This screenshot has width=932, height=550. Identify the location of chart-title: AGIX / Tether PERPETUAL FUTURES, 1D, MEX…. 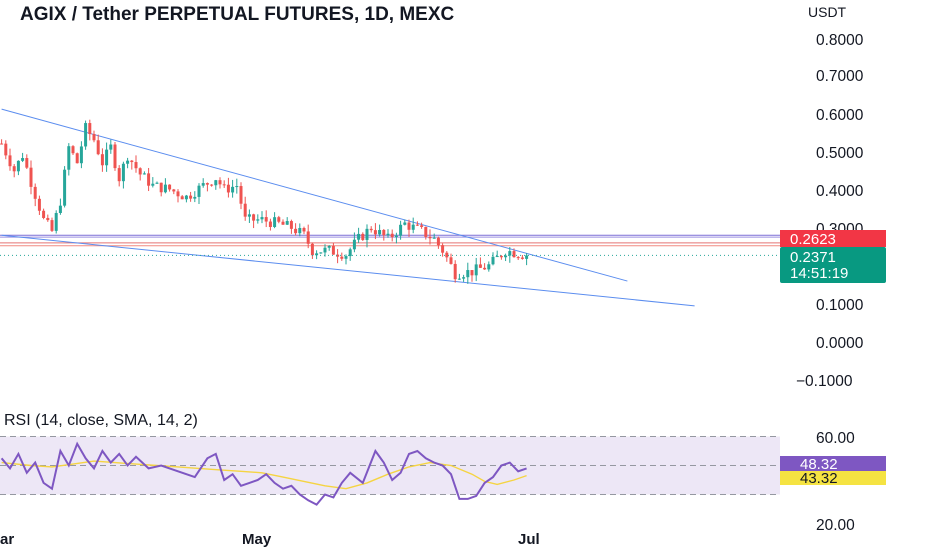
(237, 14).